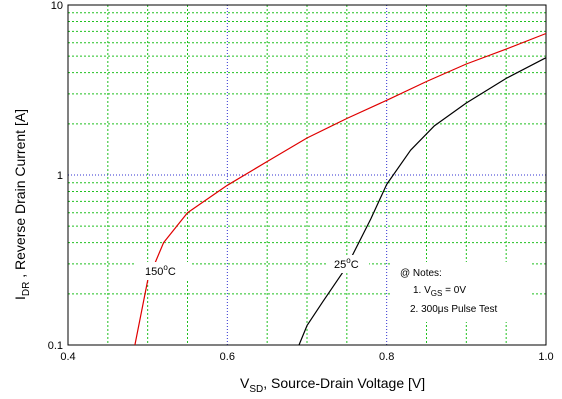 Image resolution: width=562 pixels, height=399 pixels. What do you see at coordinates (227, 357) in the screenshot?
I see `x-tick-label: 0.6` at bounding box center [227, 357].